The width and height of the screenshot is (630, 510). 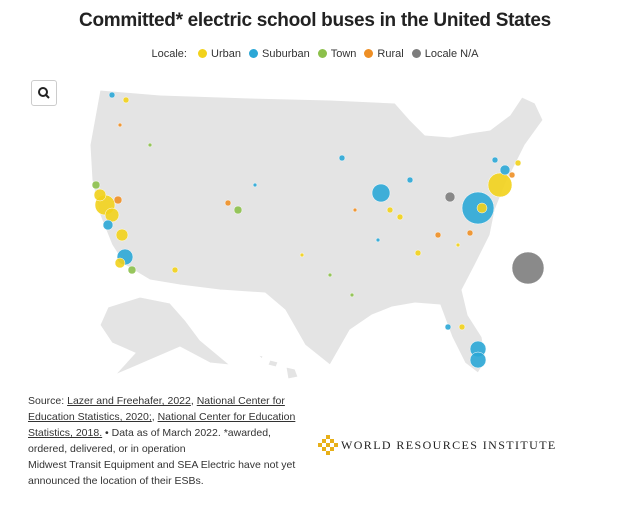 I want to click on legend-item: Town, so click(x=337, y=54).